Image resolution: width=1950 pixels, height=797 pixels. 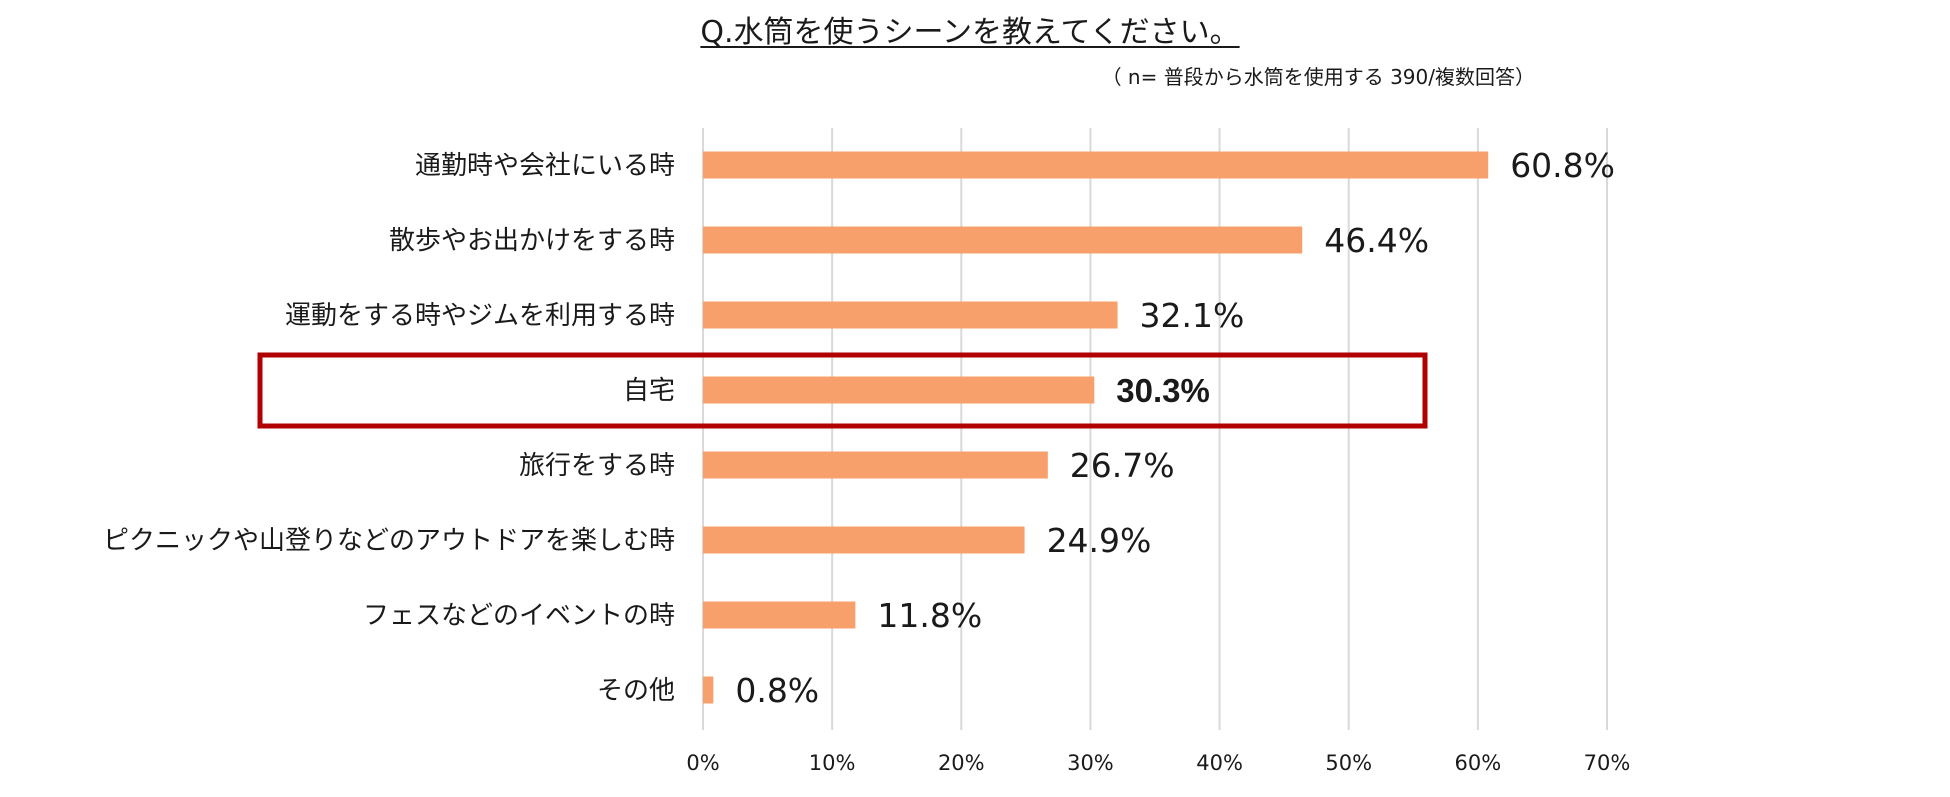 What do you see at coordinates (480, 316) in the screenshot?
I see `category-label: 運動をする時やジムを利用する時` at bounding box center [480, 316].